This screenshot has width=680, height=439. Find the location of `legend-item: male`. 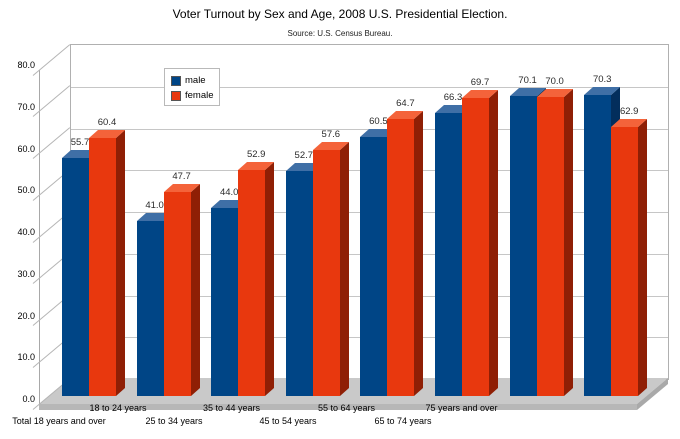

legend-item: male is located at coordinates (195, 80).